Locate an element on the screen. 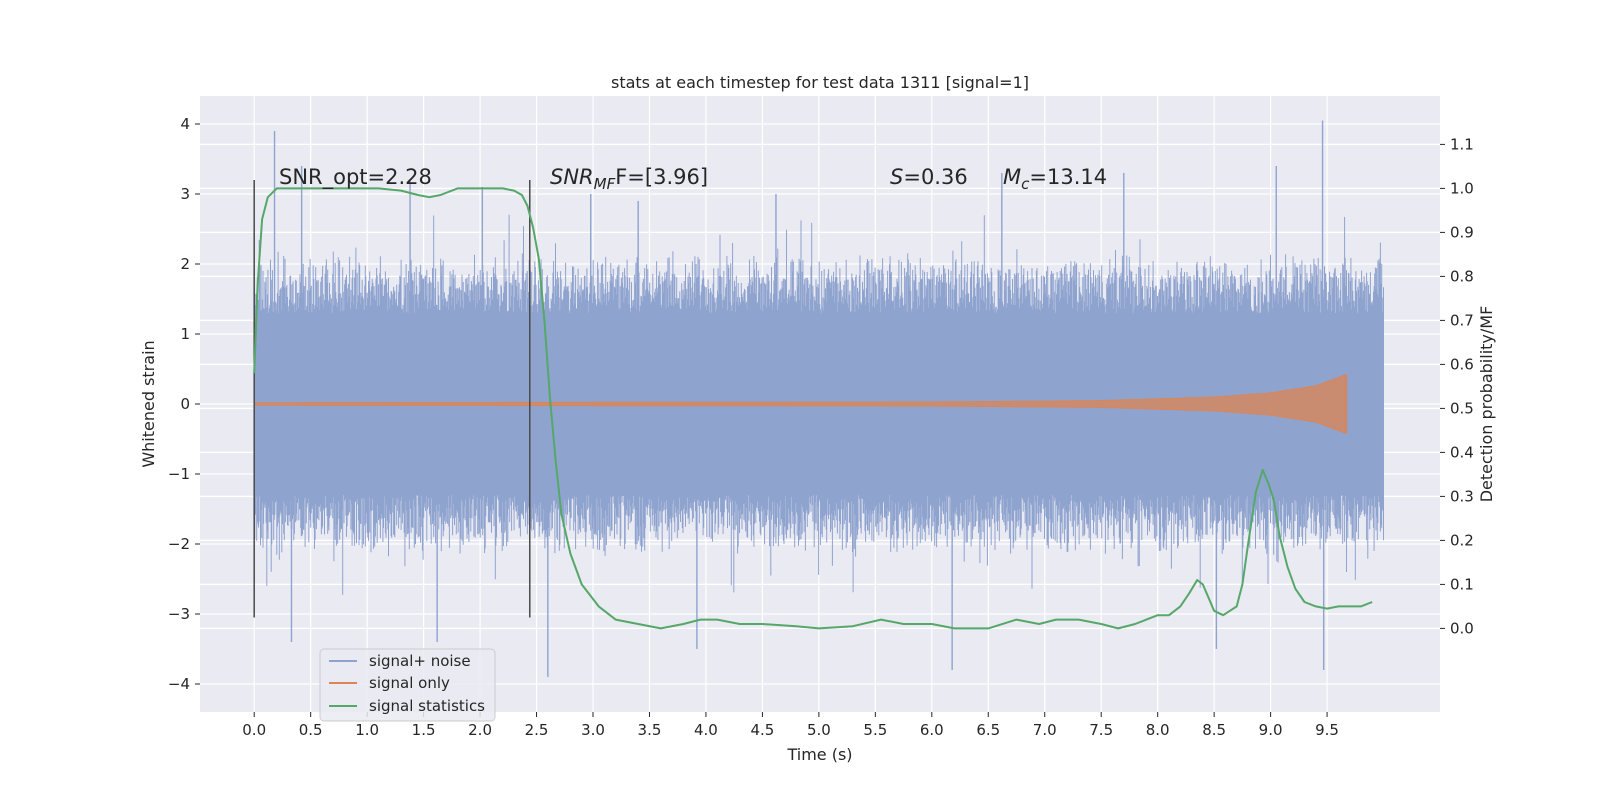 This screenshot has width=1600, height=800. annotation-s: S=0.36 is located at coordinates (929, 177).